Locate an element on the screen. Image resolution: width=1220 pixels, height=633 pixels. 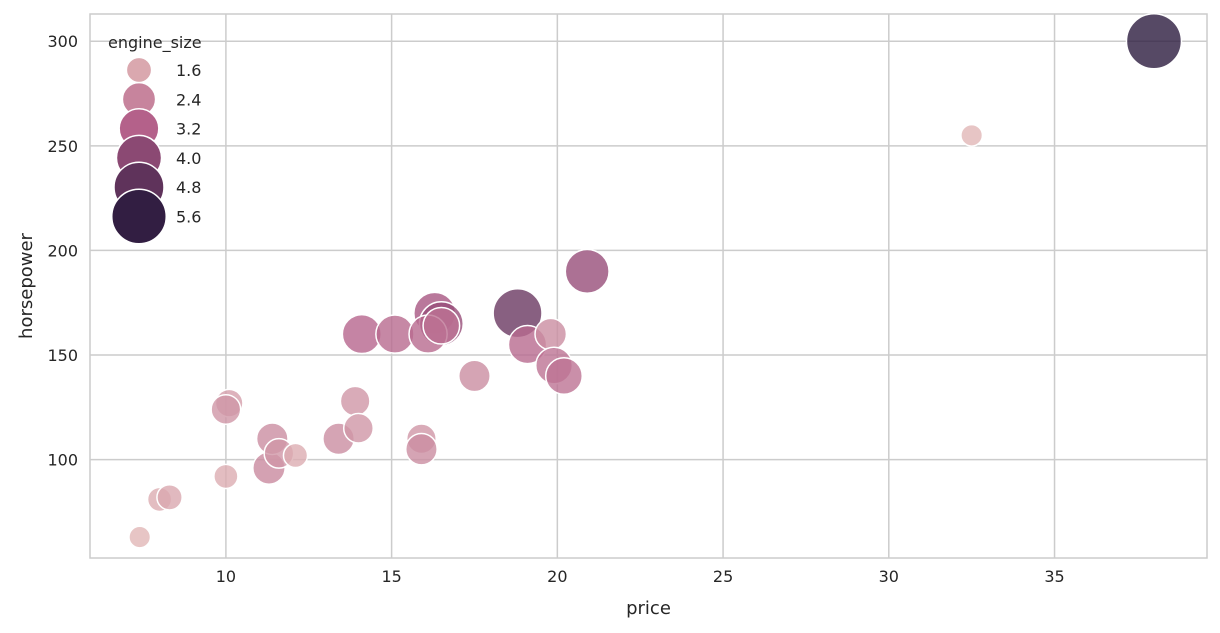
y-tick-label: 300 is located at coordinates (62, 41).